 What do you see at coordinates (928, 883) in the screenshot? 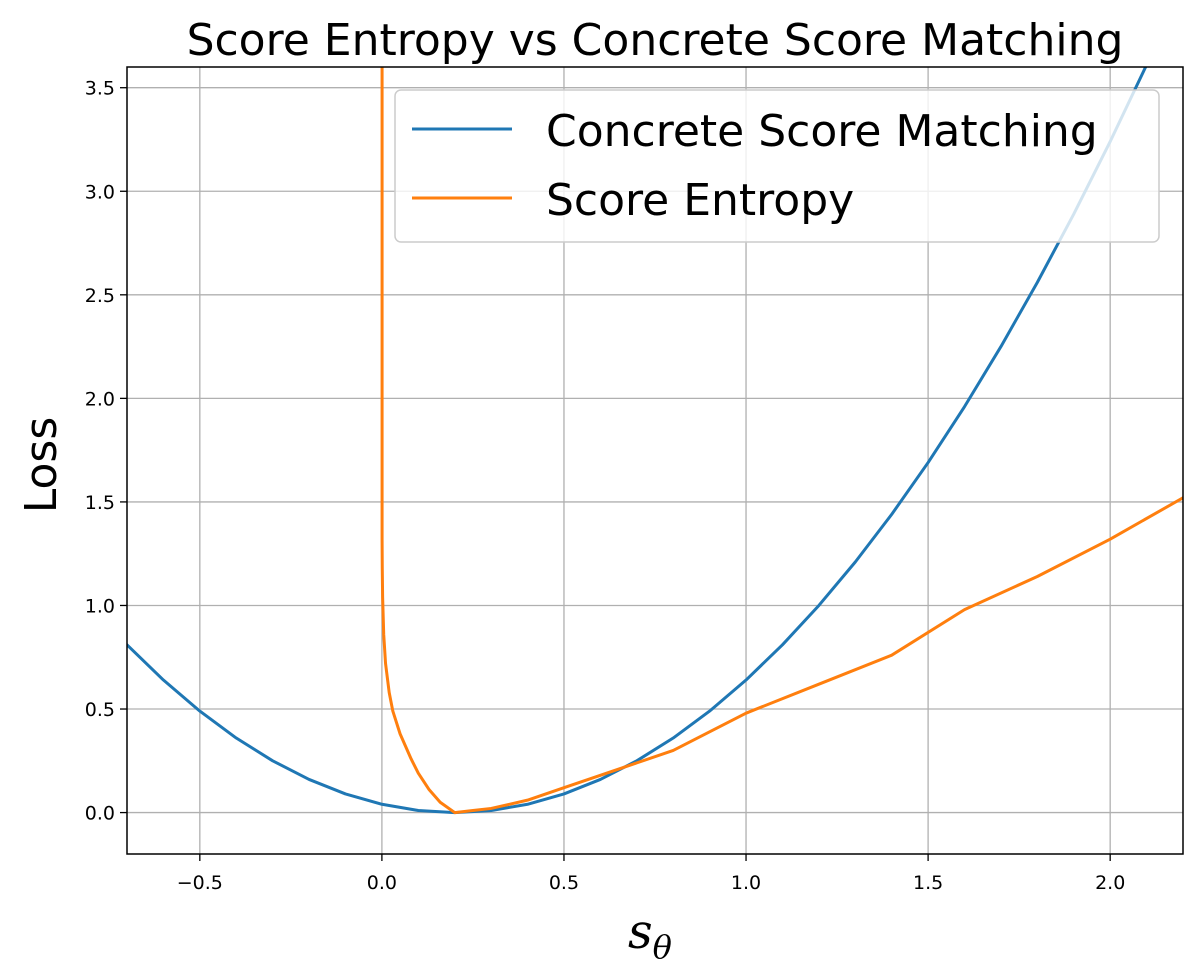
I see `x-tick-label: 1.5` at bounding box center [928, 883].